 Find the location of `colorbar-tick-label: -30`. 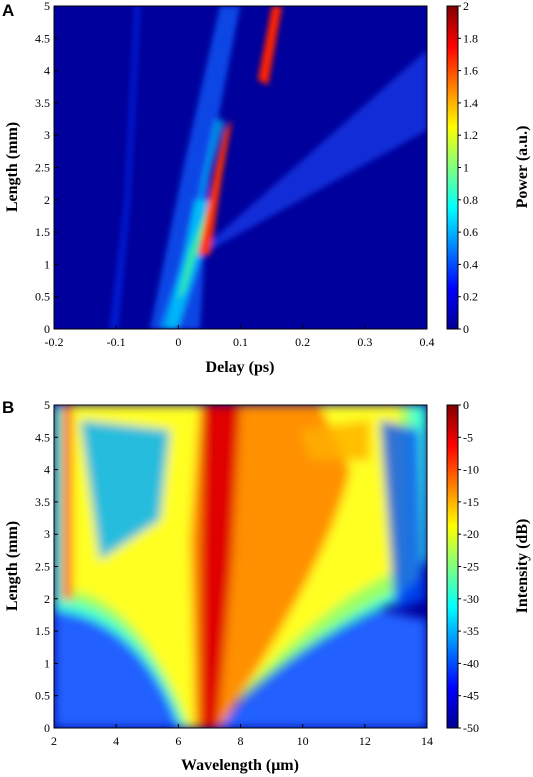

colorbar-tick-label: -30 is located at coordinates (471, 599).